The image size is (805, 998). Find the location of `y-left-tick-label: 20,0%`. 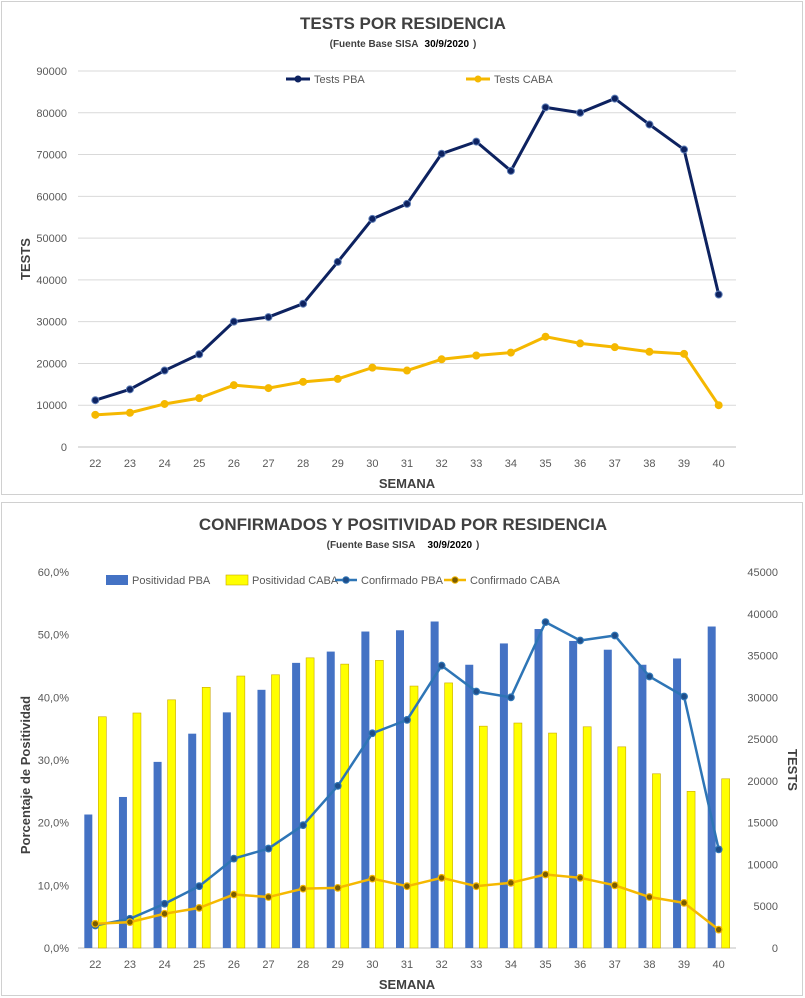

y-left-tick-label: 20,0% is located at coordinates (53, 824).